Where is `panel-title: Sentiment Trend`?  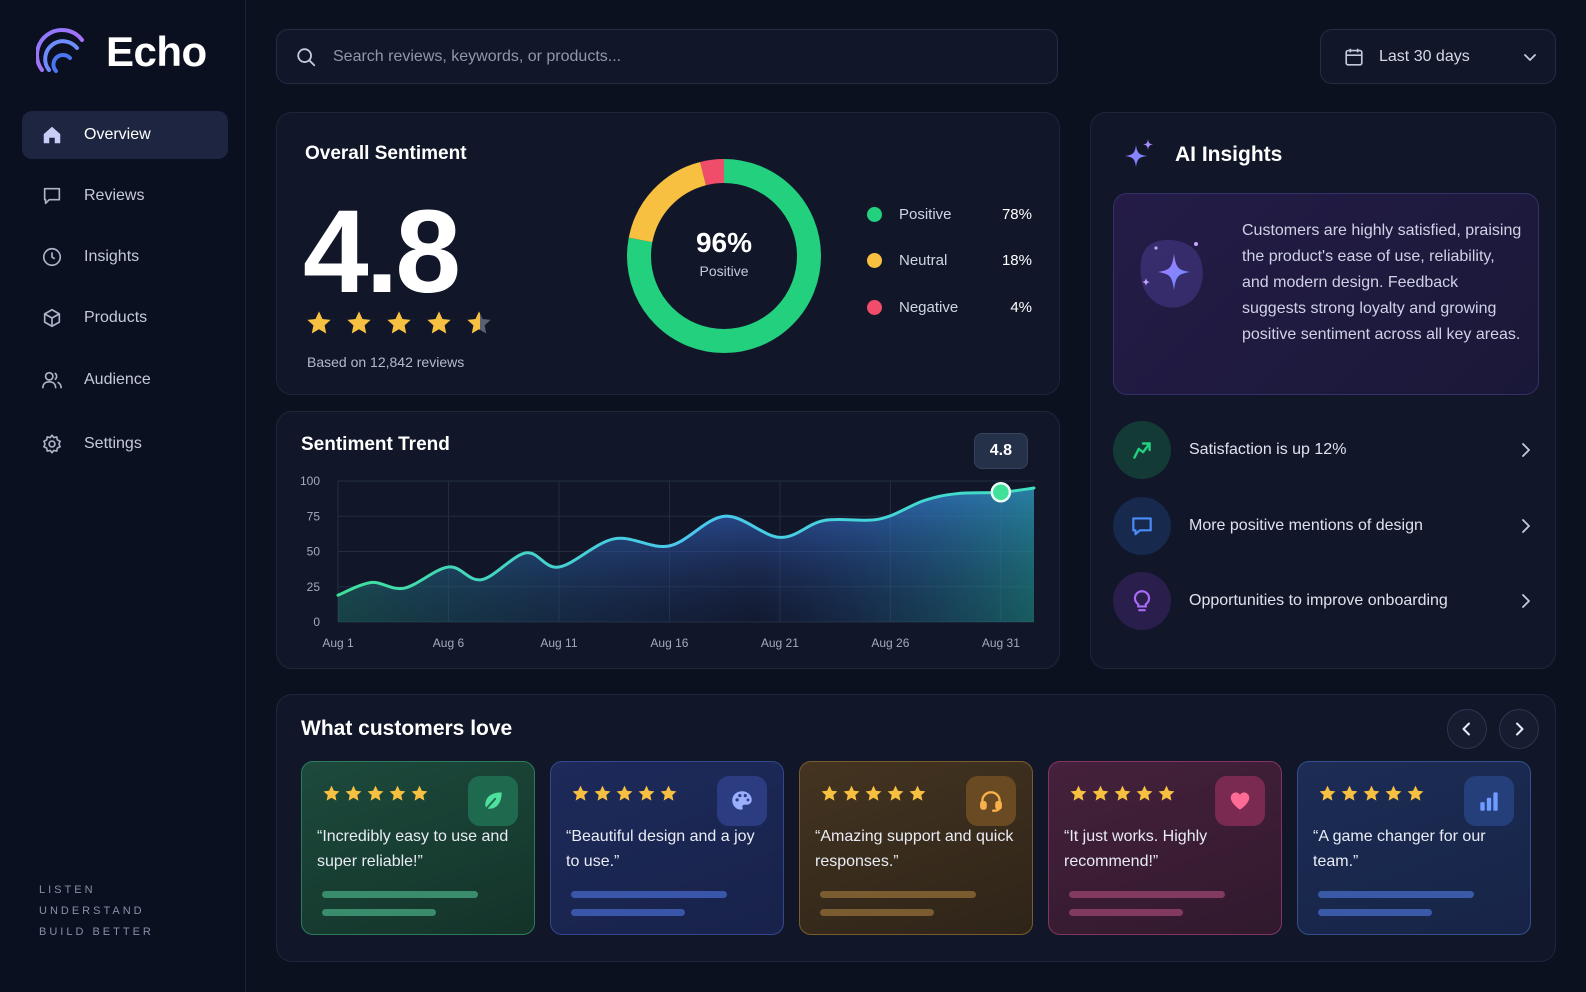 panel-title: Sentiment Trend is located at coordinates (375, 444).